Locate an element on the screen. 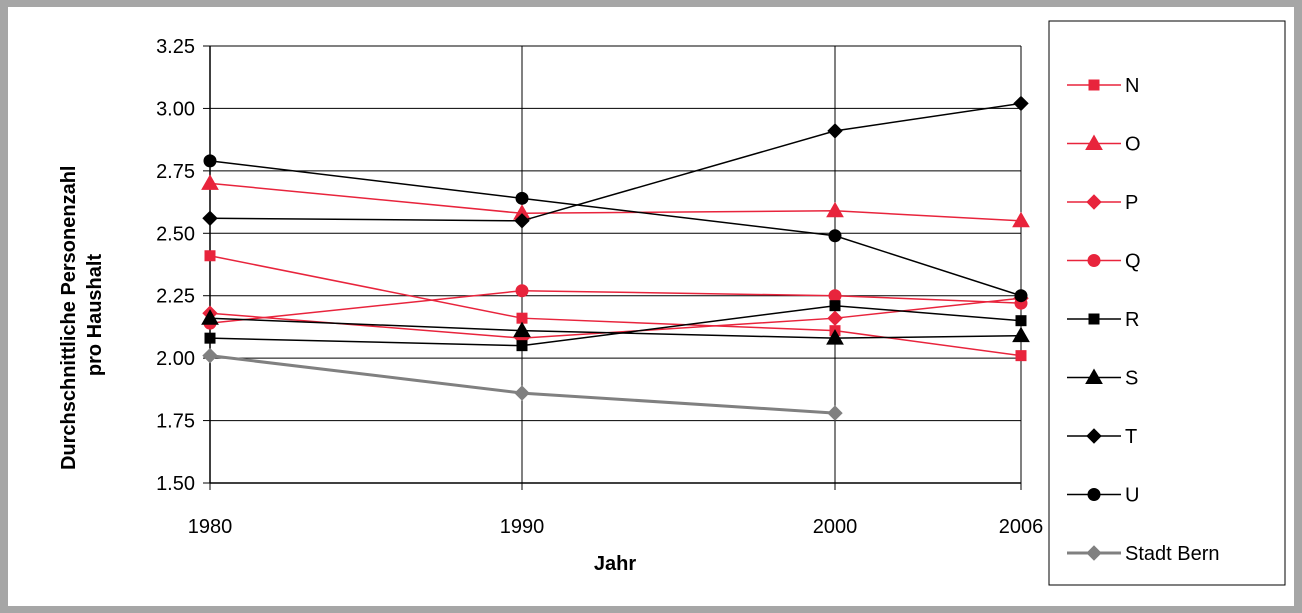 The width and height of the screenshot is (1302, 613). legend-label: S is located at coordinates (1131, 379).